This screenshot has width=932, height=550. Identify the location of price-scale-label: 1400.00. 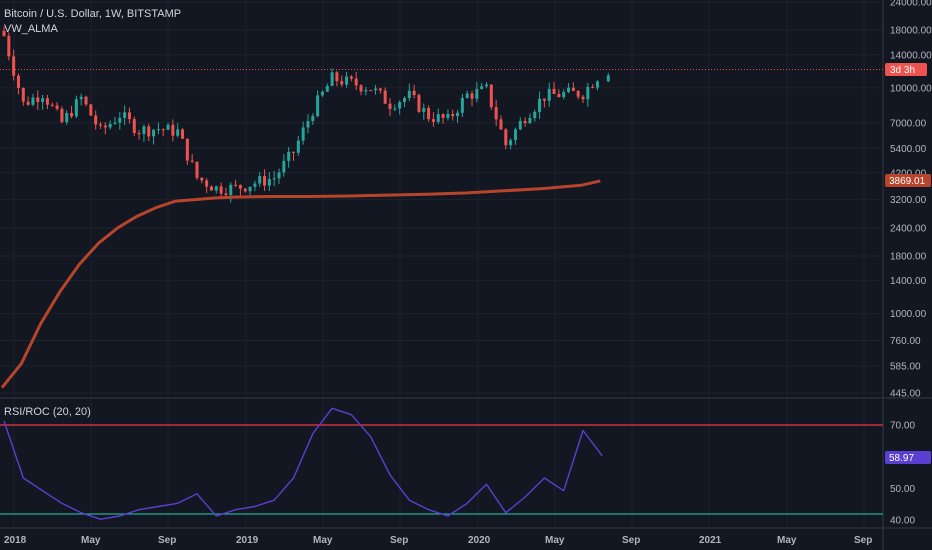
(908, 281).